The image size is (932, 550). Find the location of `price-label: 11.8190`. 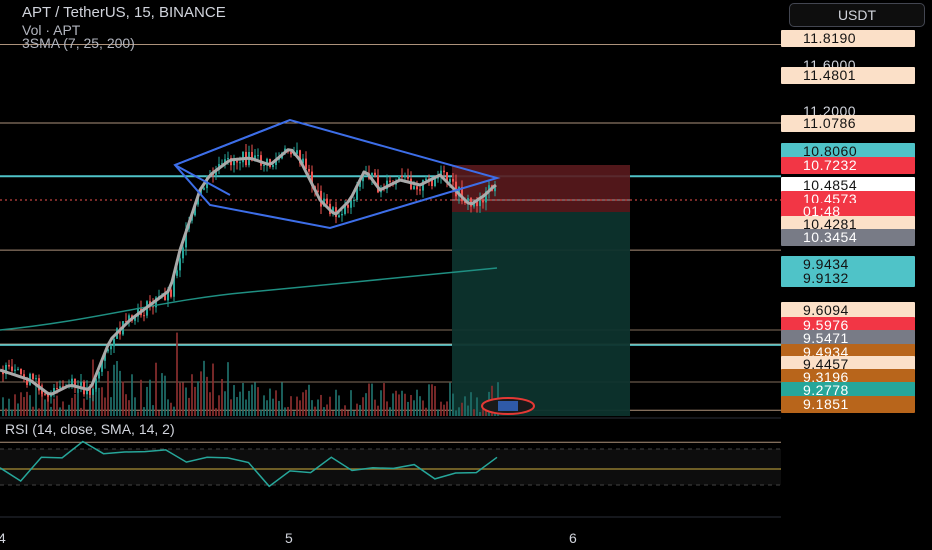

price-label: 11.8190 is located at coordinates (848, 38).